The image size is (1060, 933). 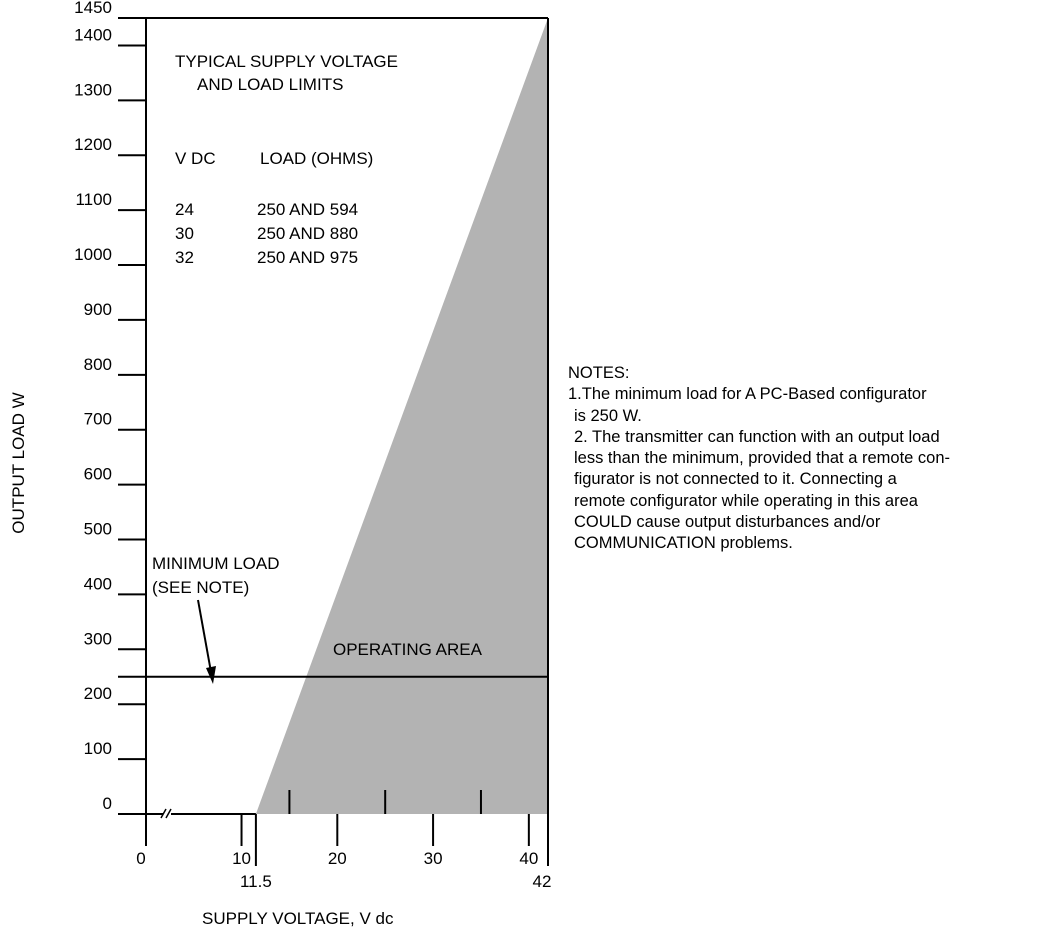 I want to click on table-row-1-vdc: 24, so click(x=184, y=209).